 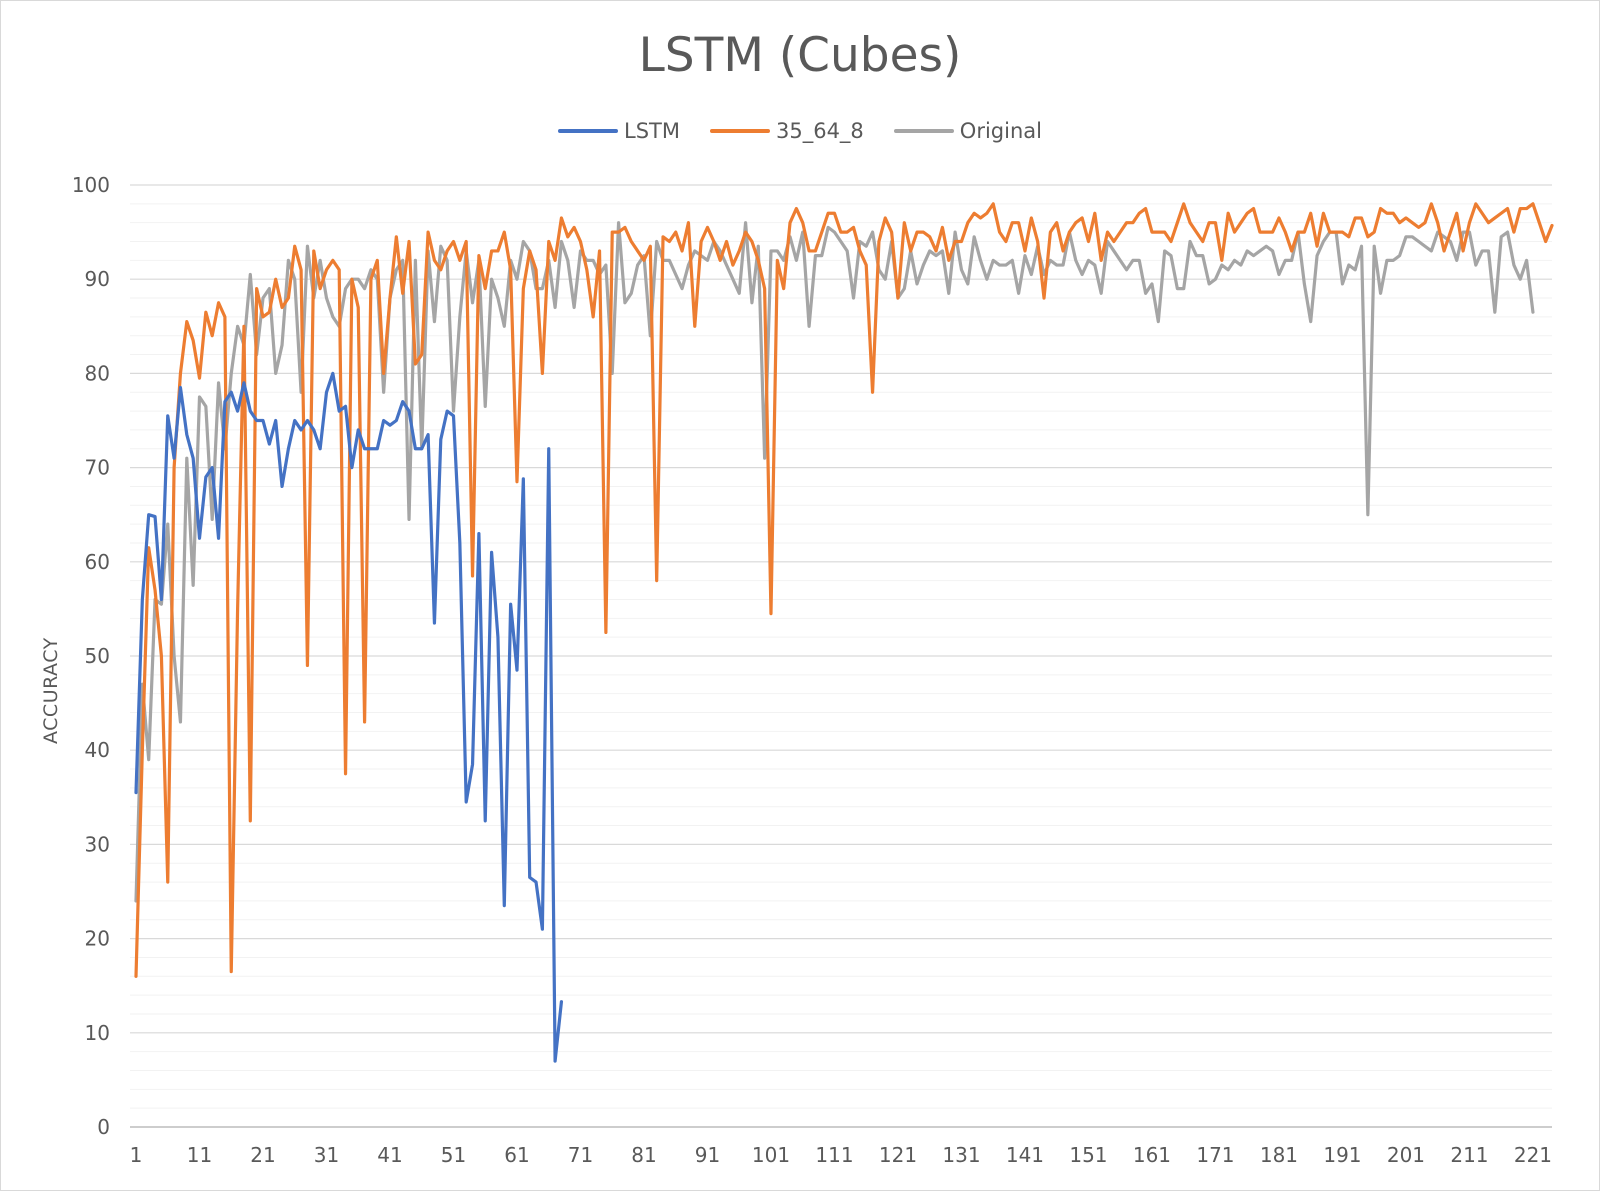 I want to click on y-tick-label: 40, so click(x=97, y=750).